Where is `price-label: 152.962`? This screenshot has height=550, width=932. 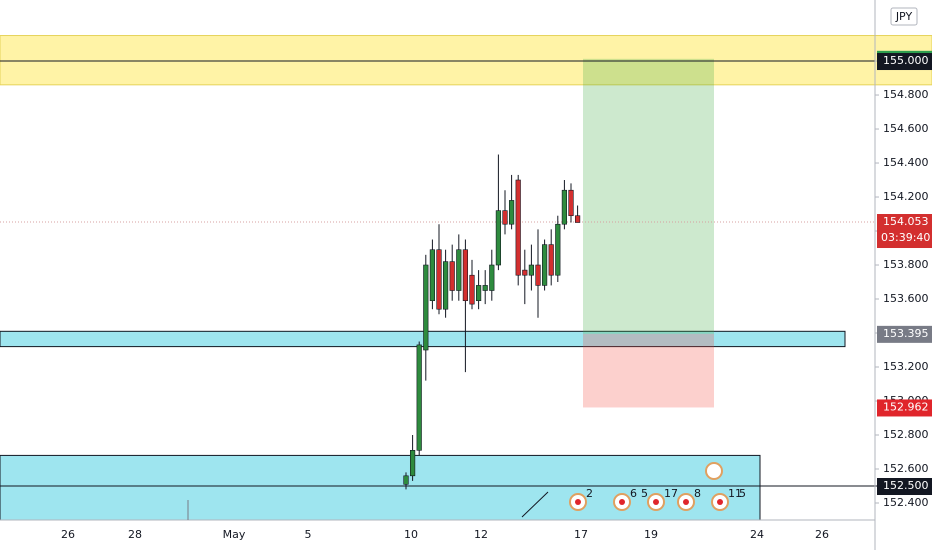
price-label: 152.962 is located at coordinates (906, 406).